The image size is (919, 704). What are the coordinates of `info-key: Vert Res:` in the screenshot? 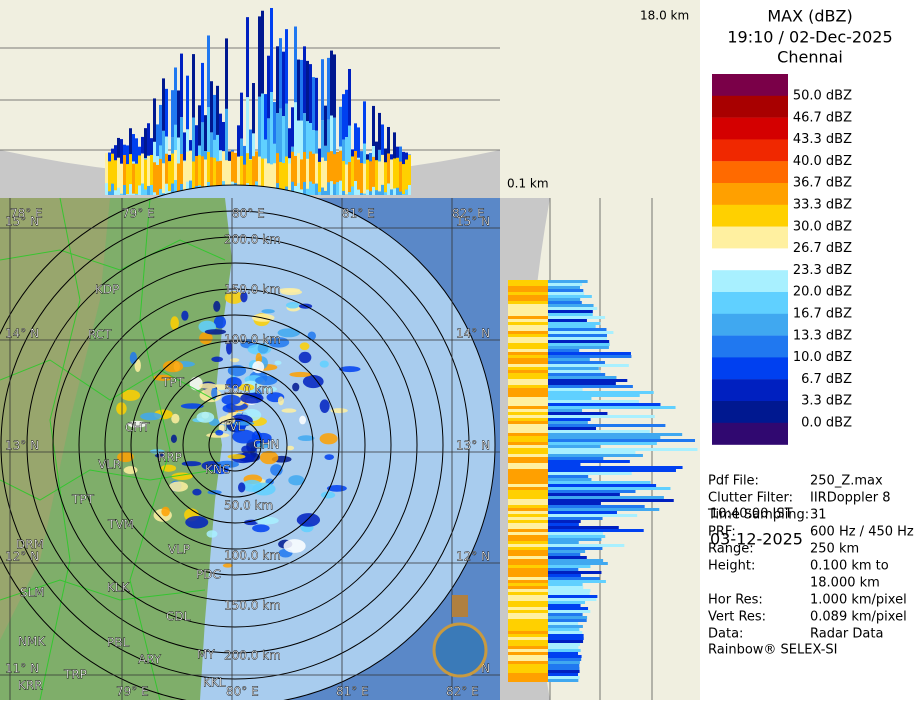 It's located at (737, 617).